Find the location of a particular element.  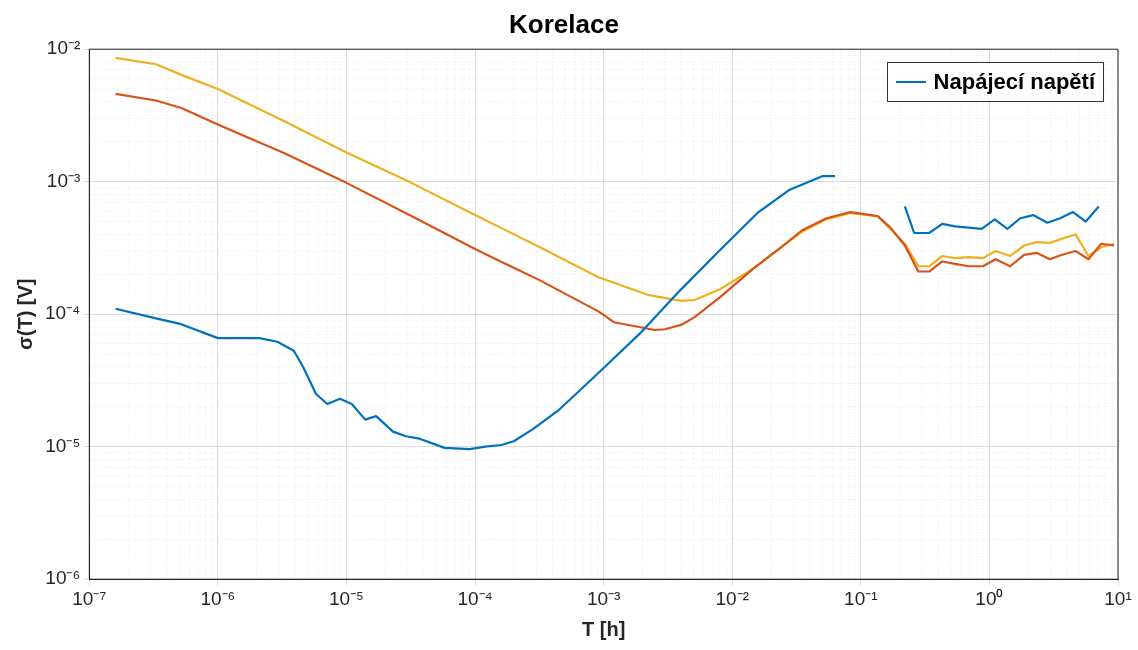

x-tick-label: 10⁻¹ is located at coordinates (861, 598).